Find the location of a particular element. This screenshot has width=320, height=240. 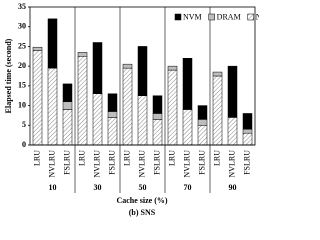

legend-label: NAND is located at coordinates (257, 16).